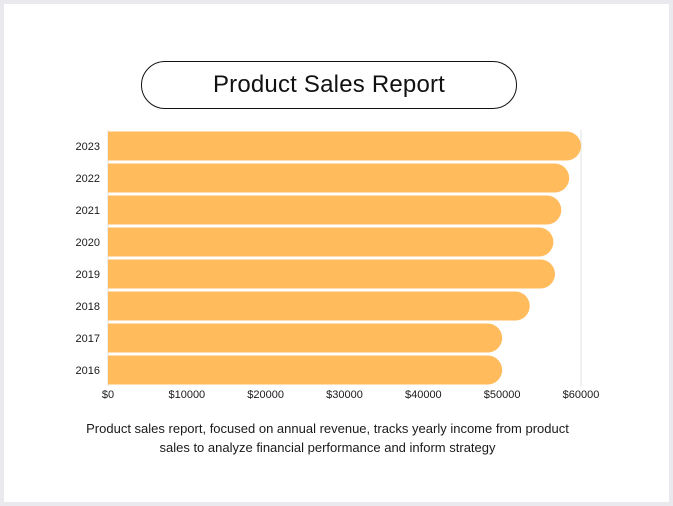  Describe the element at coordinates (344, 146) in the screenshot. I see `bar-2023` at that location.